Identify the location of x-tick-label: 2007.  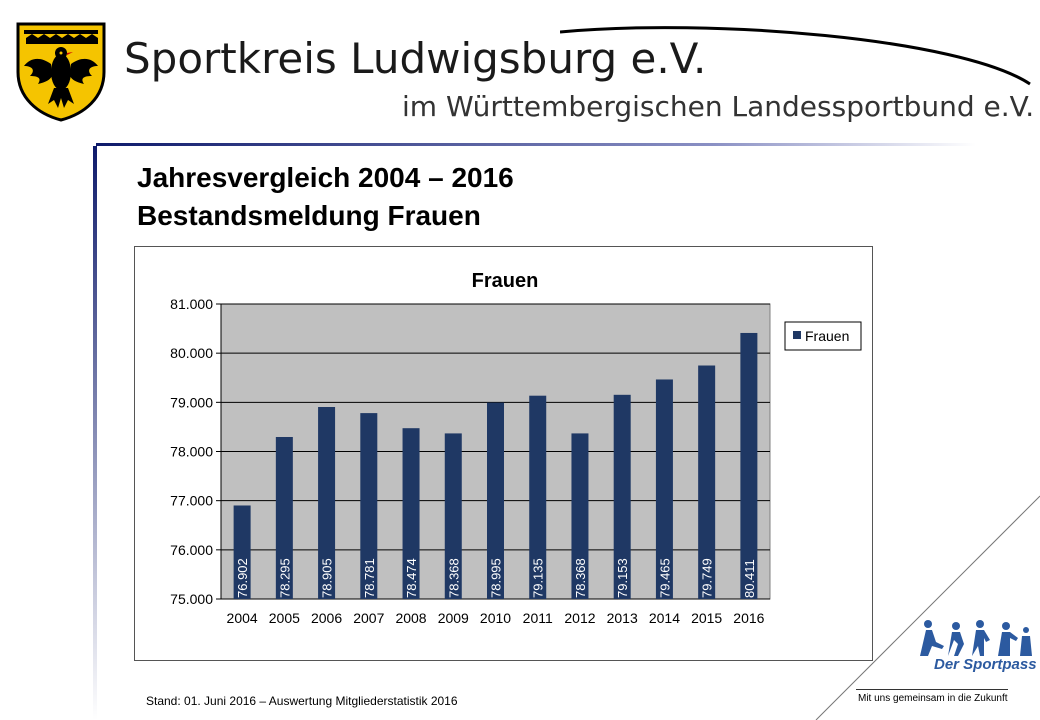
(368, 618).